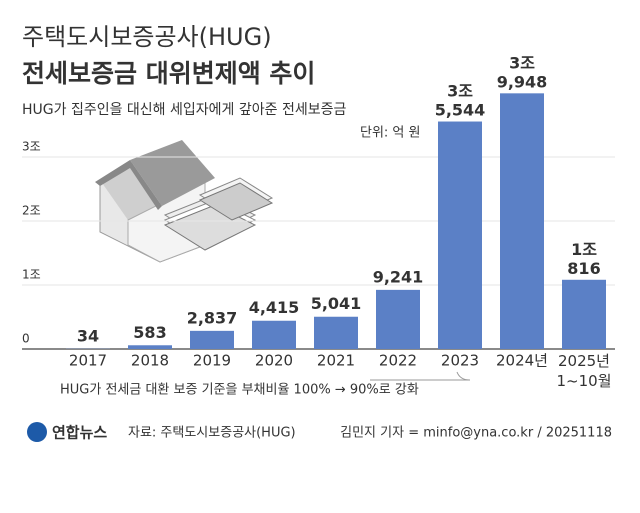 The image size is (640, 513). What do you see at coordinates (212, 361) in the screenshot?
I see `x-tick-label: 2019` at bounding box center [212, 361].